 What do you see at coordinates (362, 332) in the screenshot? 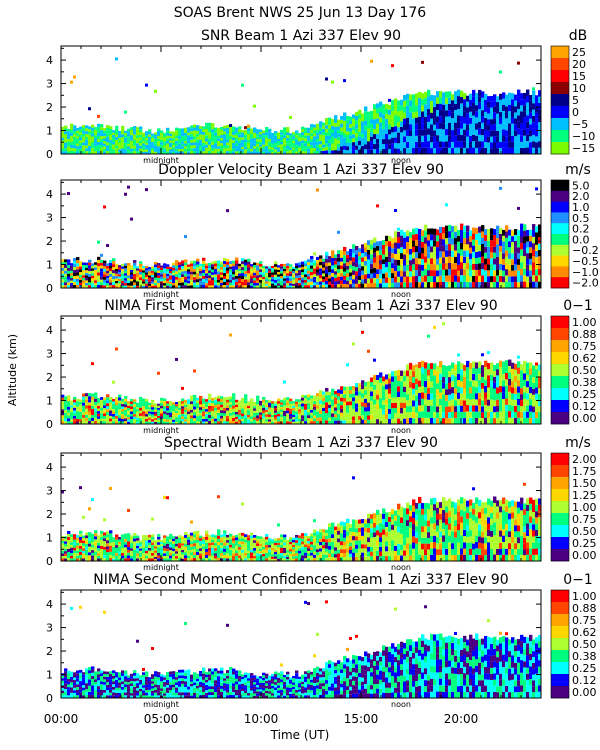
I see `heatmap-speckle` at bounding box center [362, 332].